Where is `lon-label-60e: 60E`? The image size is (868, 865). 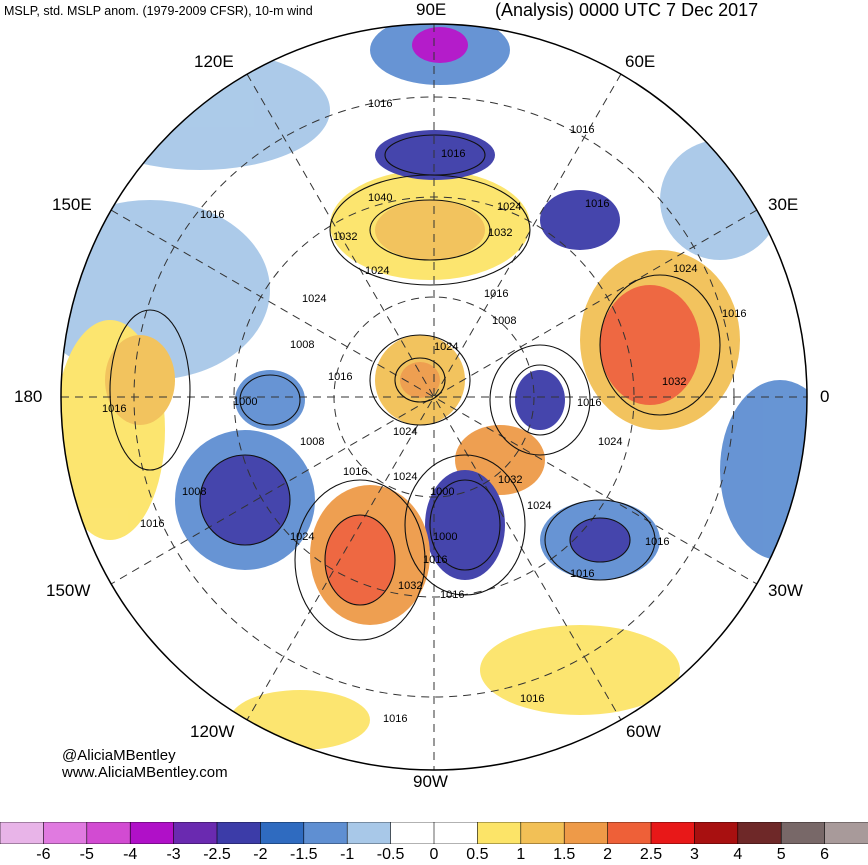 lon-label-60e: 60E is located at coordinates (640, 61).